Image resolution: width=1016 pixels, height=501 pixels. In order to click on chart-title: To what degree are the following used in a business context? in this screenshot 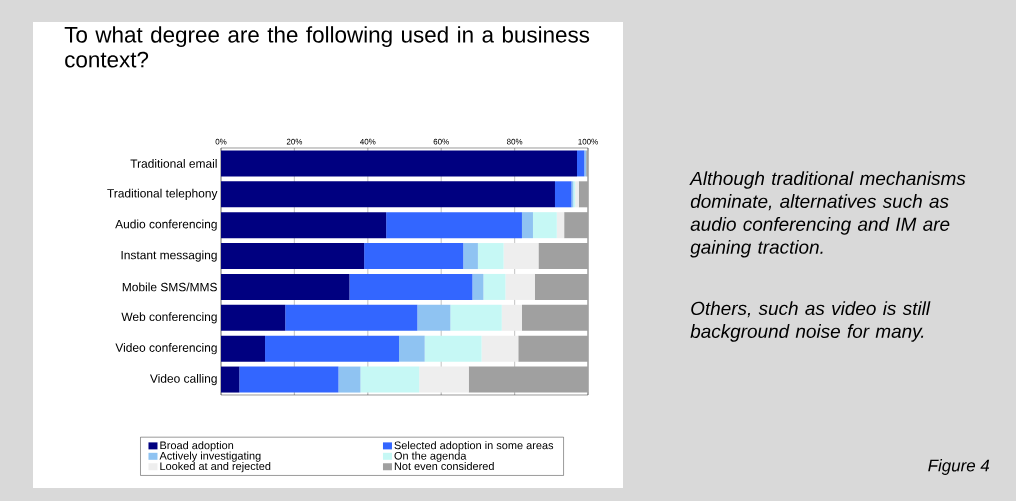, I will do `click(327, 47)`.